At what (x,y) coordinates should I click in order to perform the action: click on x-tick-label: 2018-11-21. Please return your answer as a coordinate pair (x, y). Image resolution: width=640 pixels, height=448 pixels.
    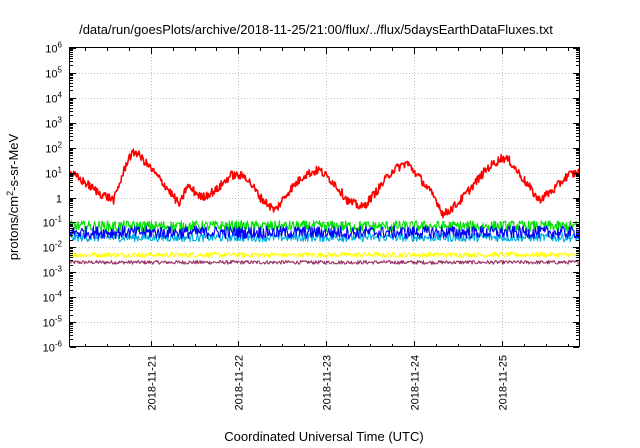
    Looking at the image, I should click on (153, 382).